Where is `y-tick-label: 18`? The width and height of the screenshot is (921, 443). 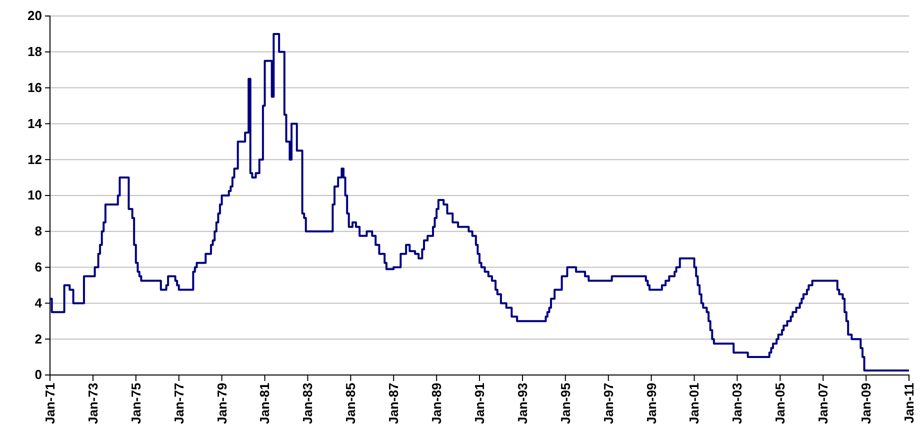 y-tick-label: 18 is located at coordinates (35, 52).